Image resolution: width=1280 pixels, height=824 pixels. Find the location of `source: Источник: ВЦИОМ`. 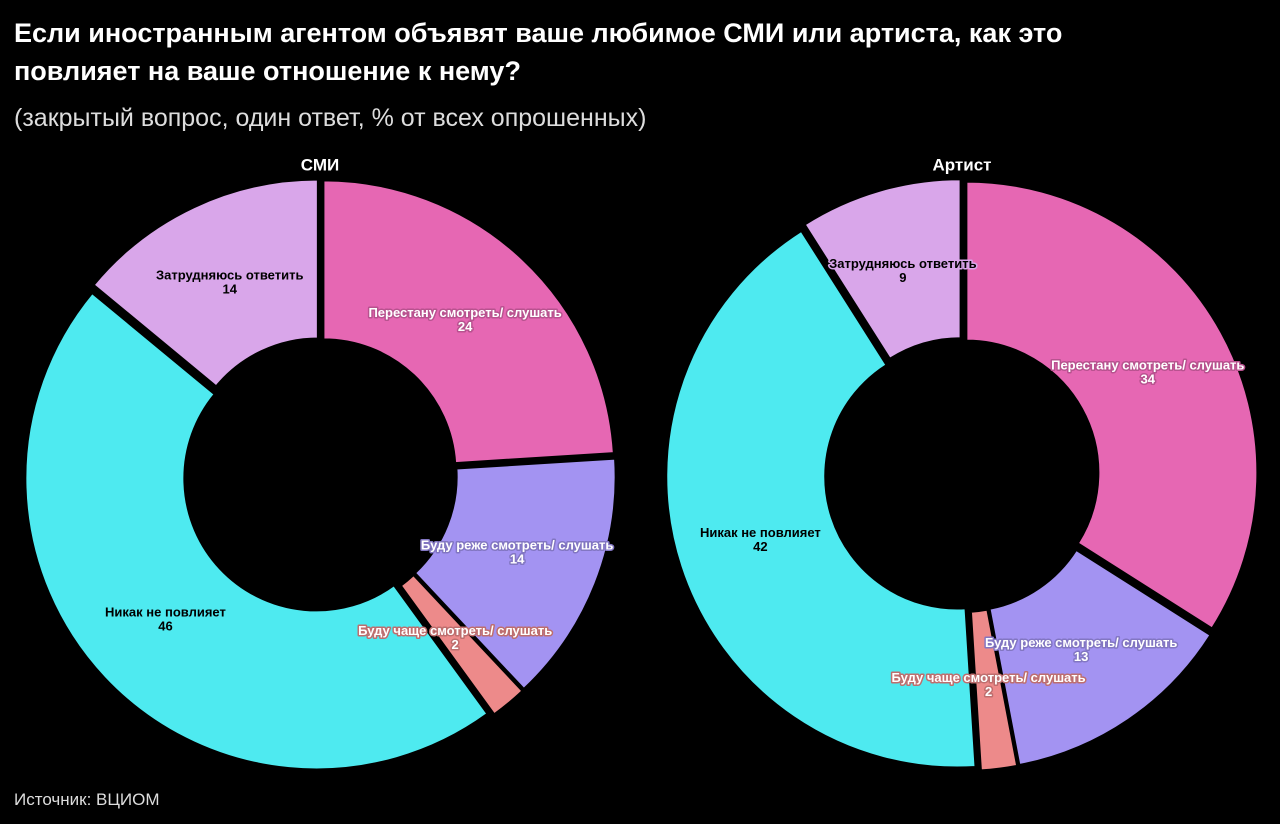

source: Источник: ВЦИОМ is located at coordinates (87, 799).